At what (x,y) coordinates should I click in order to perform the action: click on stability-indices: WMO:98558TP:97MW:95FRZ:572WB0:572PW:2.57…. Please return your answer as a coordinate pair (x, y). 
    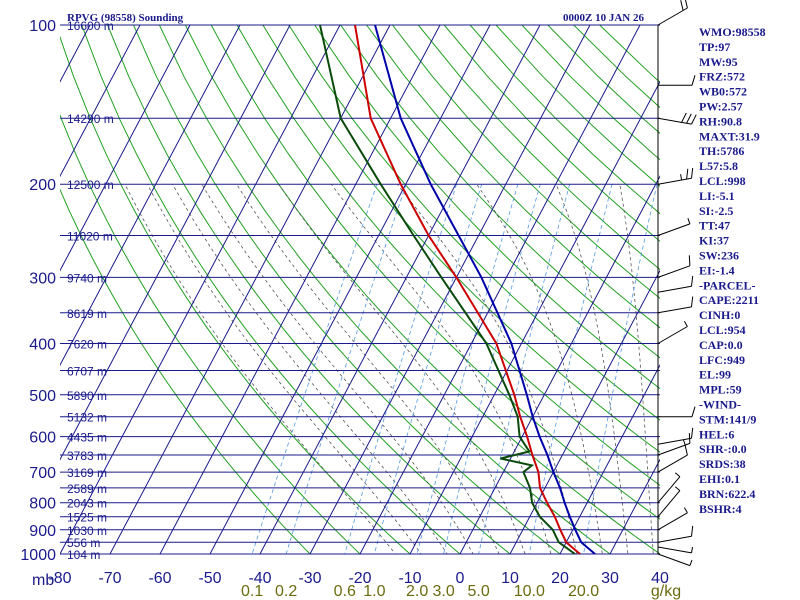
    Looking at the image, I should click on (732, 270).